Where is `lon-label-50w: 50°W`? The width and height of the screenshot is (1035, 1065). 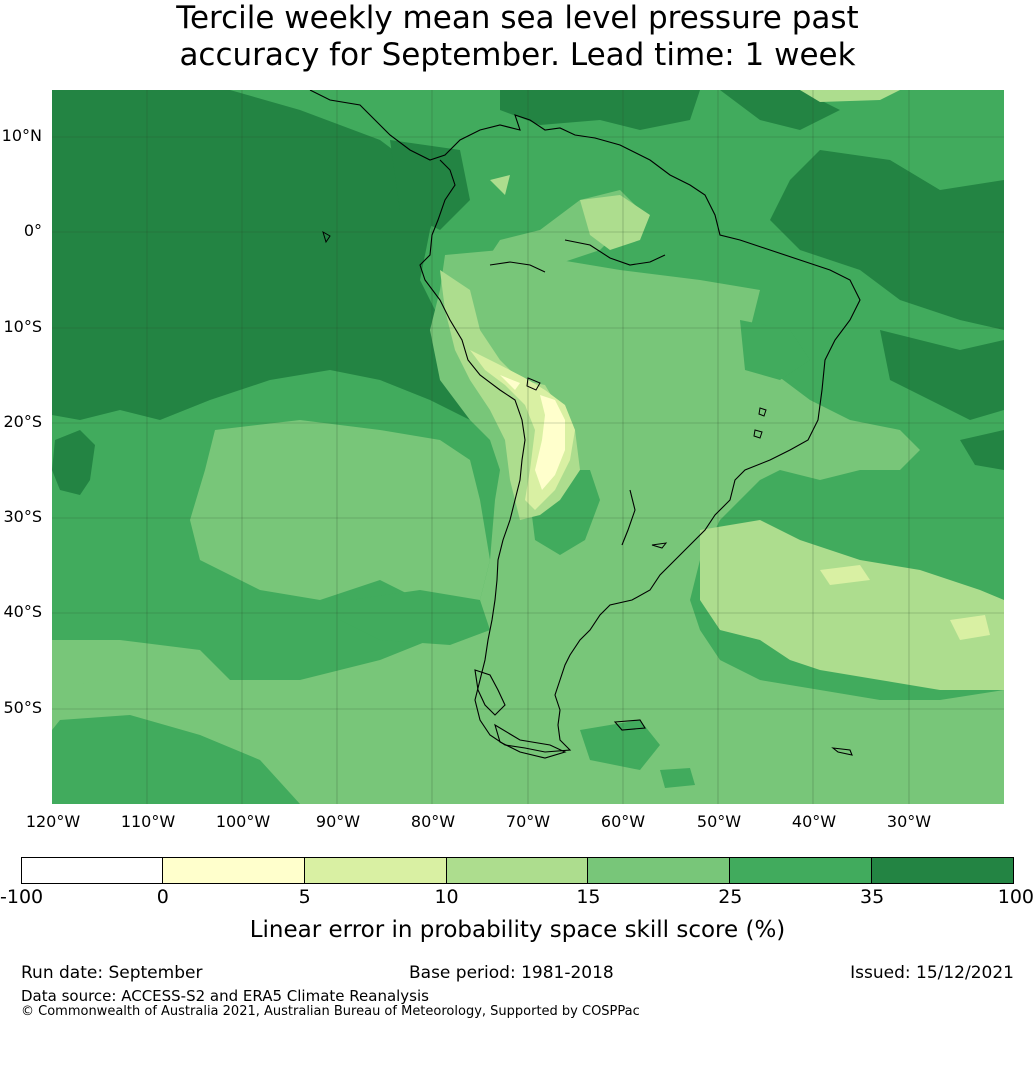 lon-label-50w: 50°W is located at coordinates (719, 821).